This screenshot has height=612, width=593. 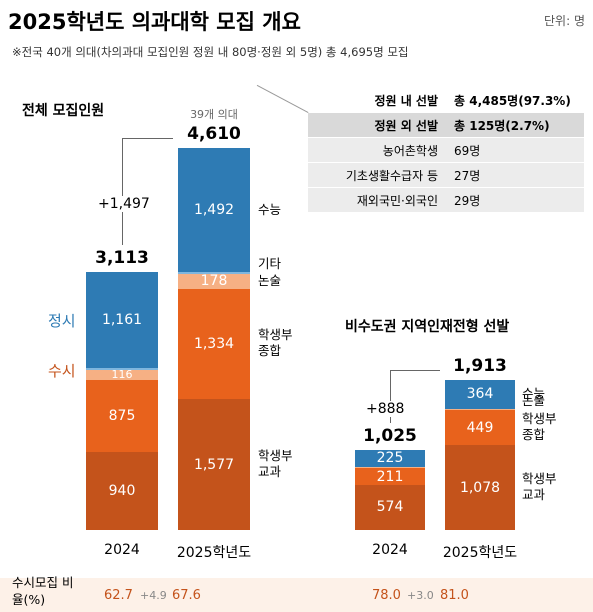 What do you see at coordinates (512, 100) in the screenshot?
I see `table-cell: 총 4,485명(97.3%)` at bounding box center [512, 100].